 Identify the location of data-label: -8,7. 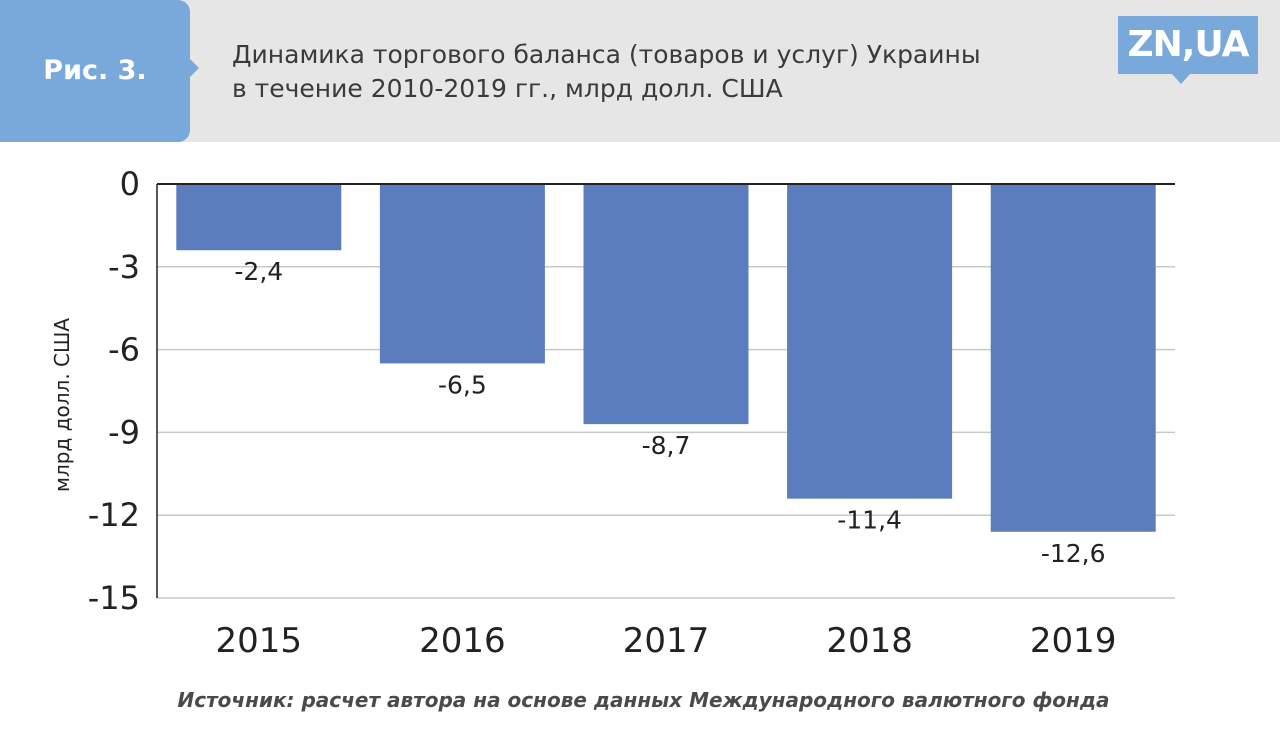
(666, 445).